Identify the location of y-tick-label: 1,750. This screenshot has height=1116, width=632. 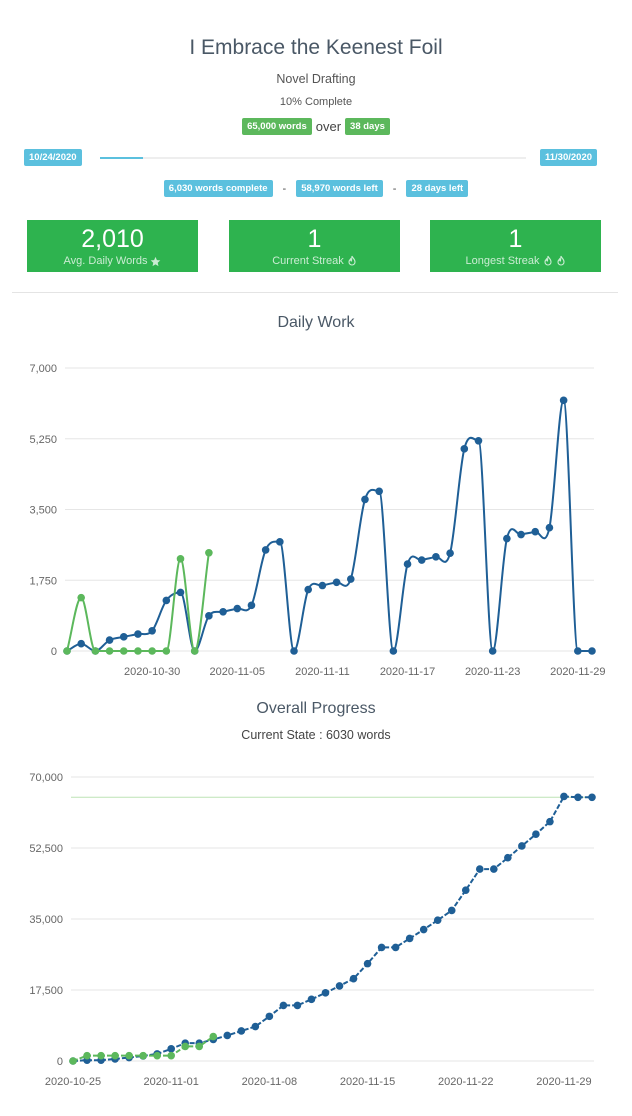
(43, 581).